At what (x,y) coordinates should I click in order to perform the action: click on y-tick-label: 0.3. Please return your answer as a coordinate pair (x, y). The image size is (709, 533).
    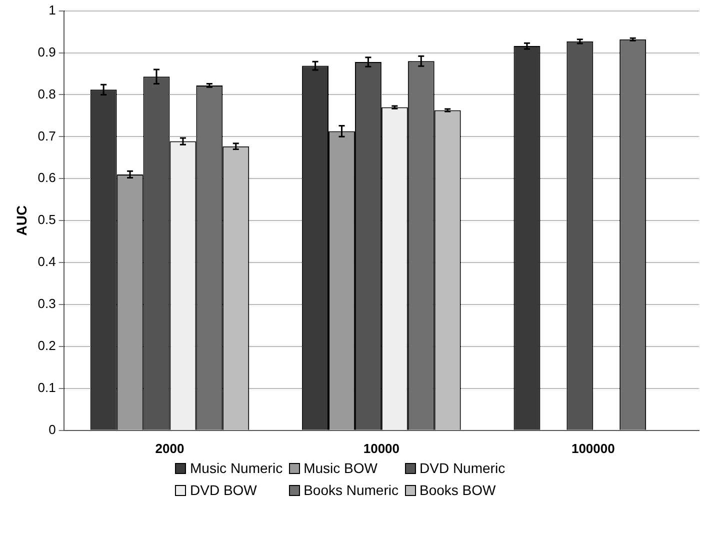
    Looking at the image, I should click on (47, 304).